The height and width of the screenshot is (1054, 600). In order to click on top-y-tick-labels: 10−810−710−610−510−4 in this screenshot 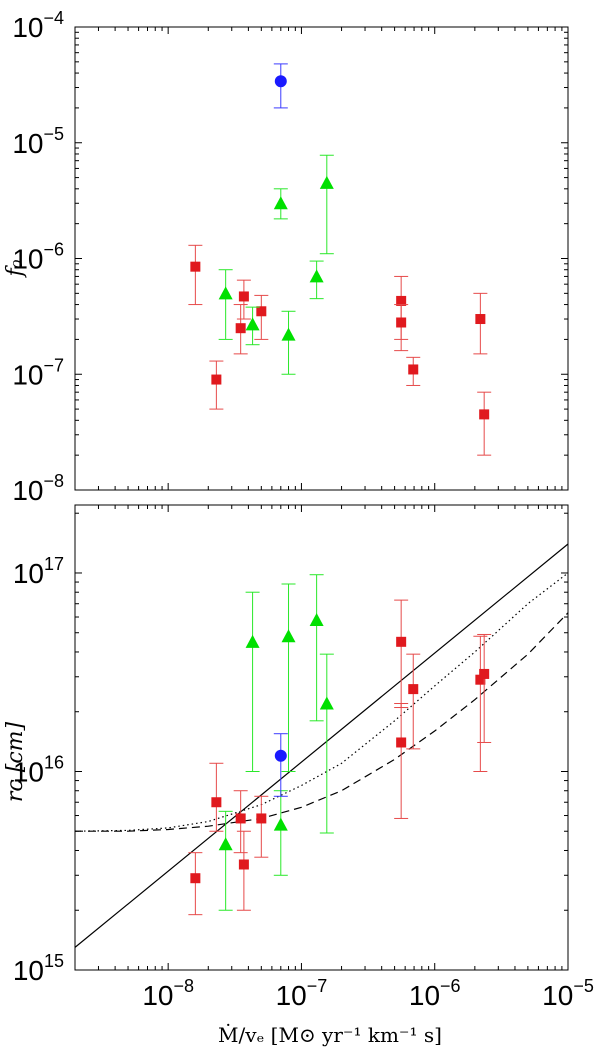, I will do `click(38, 257)`.